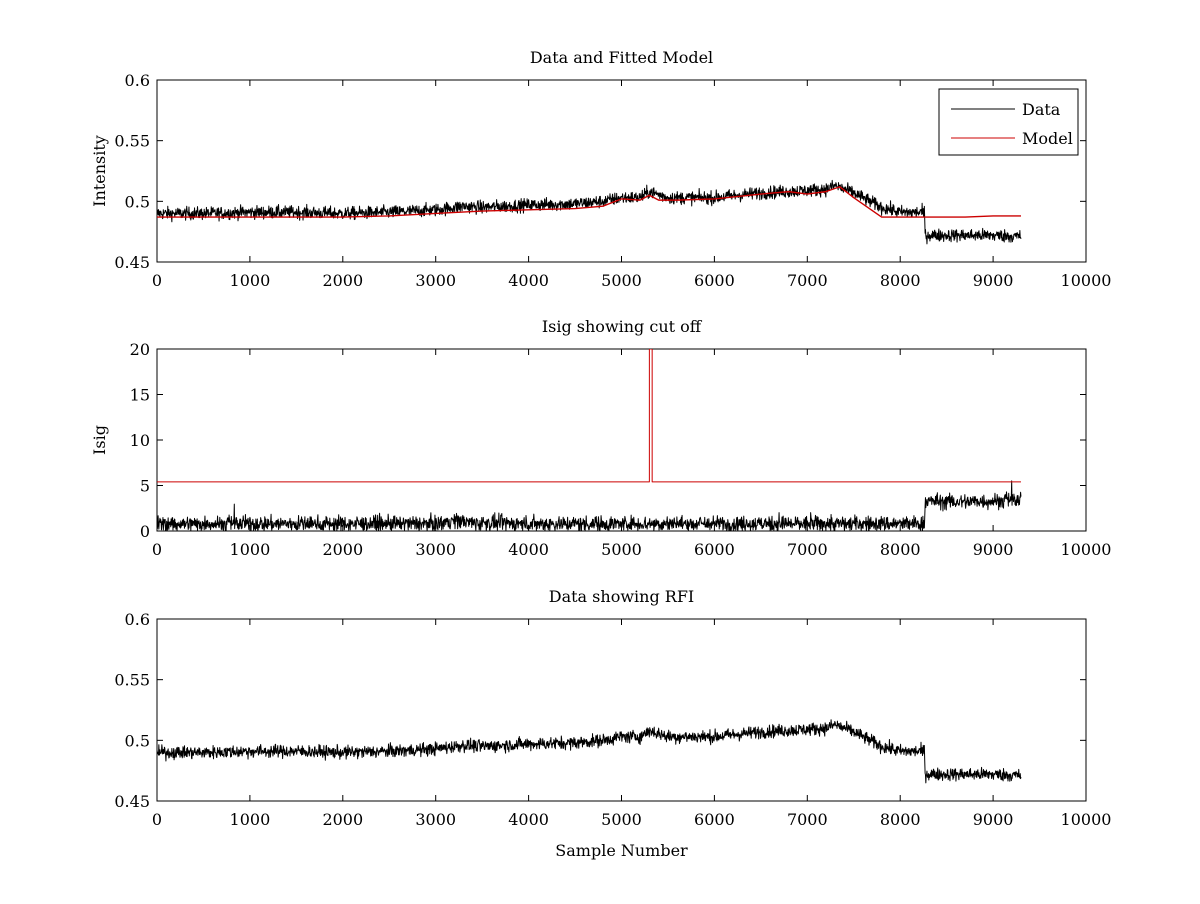 This screenshot has width=1200, height=904. I want to click on legend-label-data: Data, so click(1041, 109).